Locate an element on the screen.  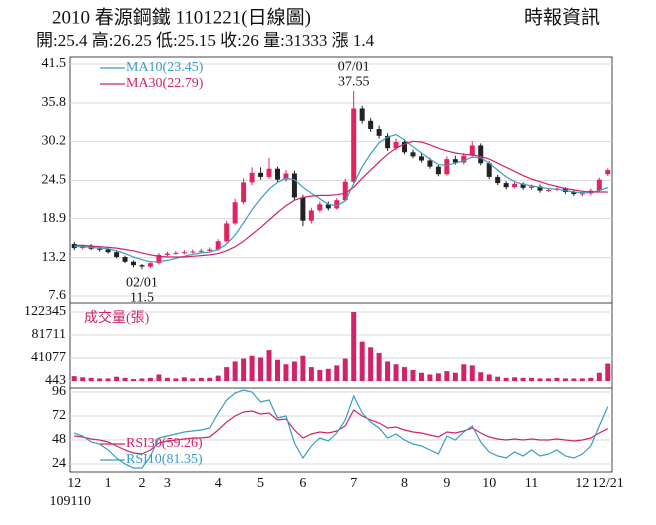
y-tick-label: 24.5 is located at coordinates (54, 180).